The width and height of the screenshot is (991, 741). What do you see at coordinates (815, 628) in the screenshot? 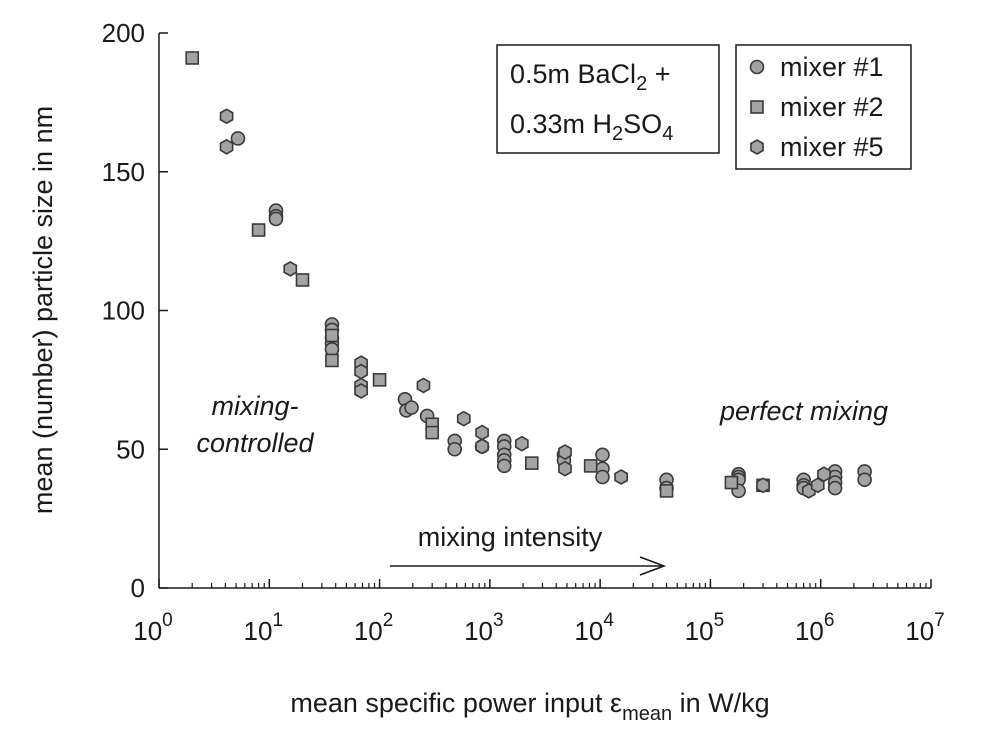
I see `x-tick-label: 10⁶` at bounding box center [815, 628].